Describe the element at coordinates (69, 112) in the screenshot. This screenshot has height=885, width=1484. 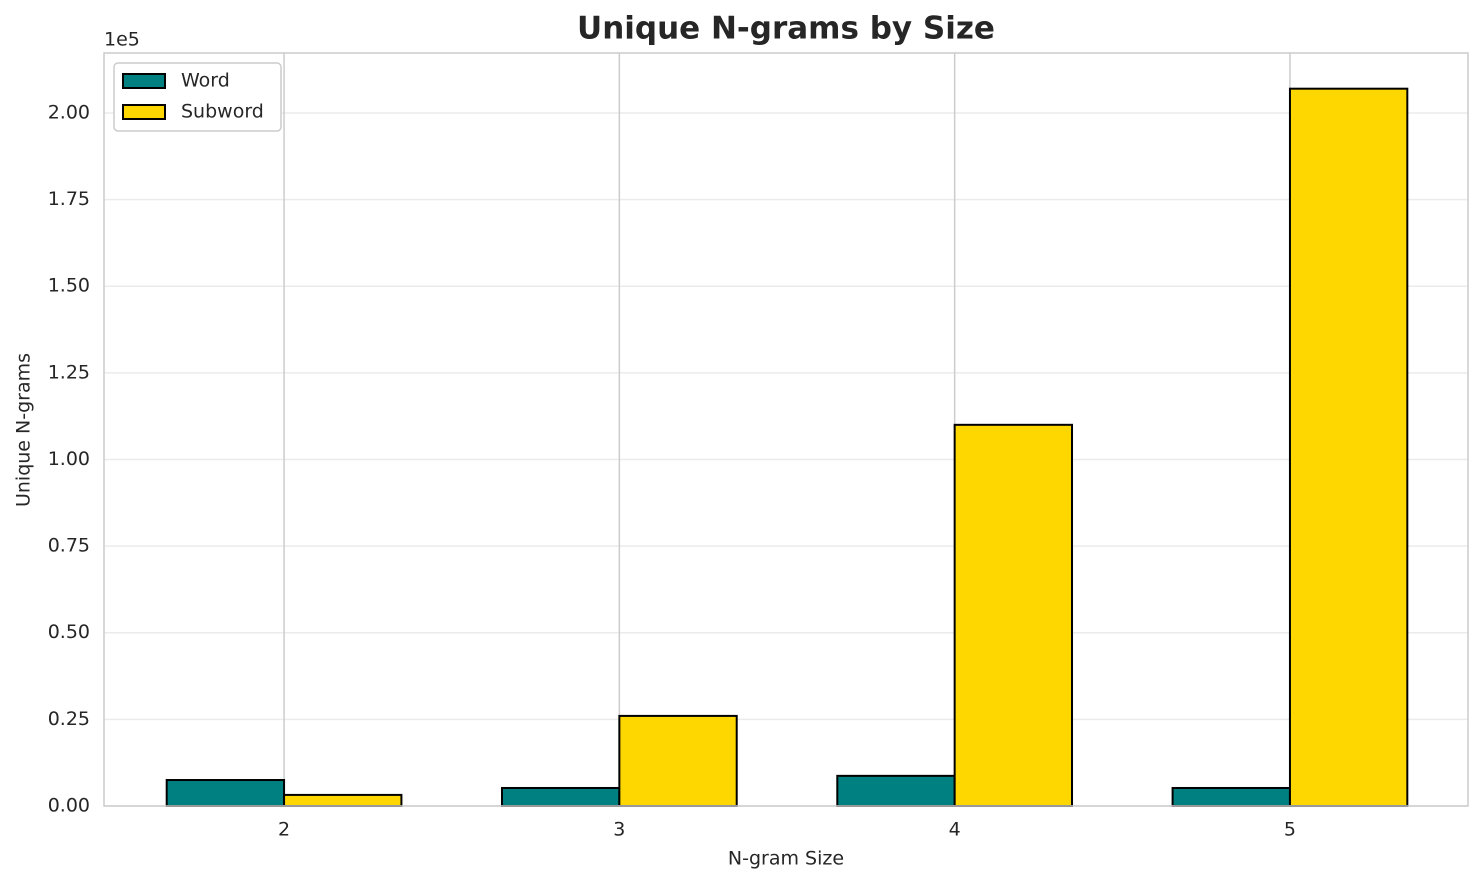
I see `y-tick-label: 2.00` at that location.